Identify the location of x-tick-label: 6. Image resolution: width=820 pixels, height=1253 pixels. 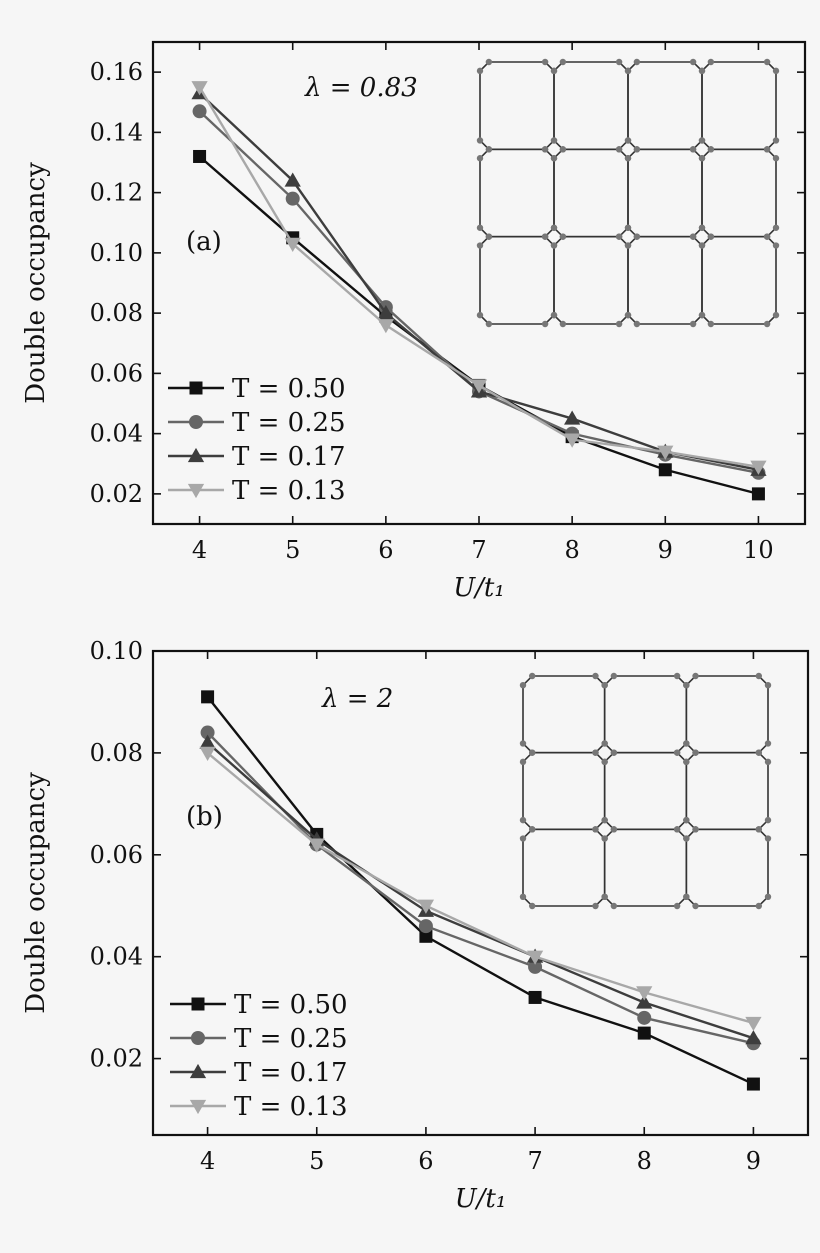
(425, 1161).